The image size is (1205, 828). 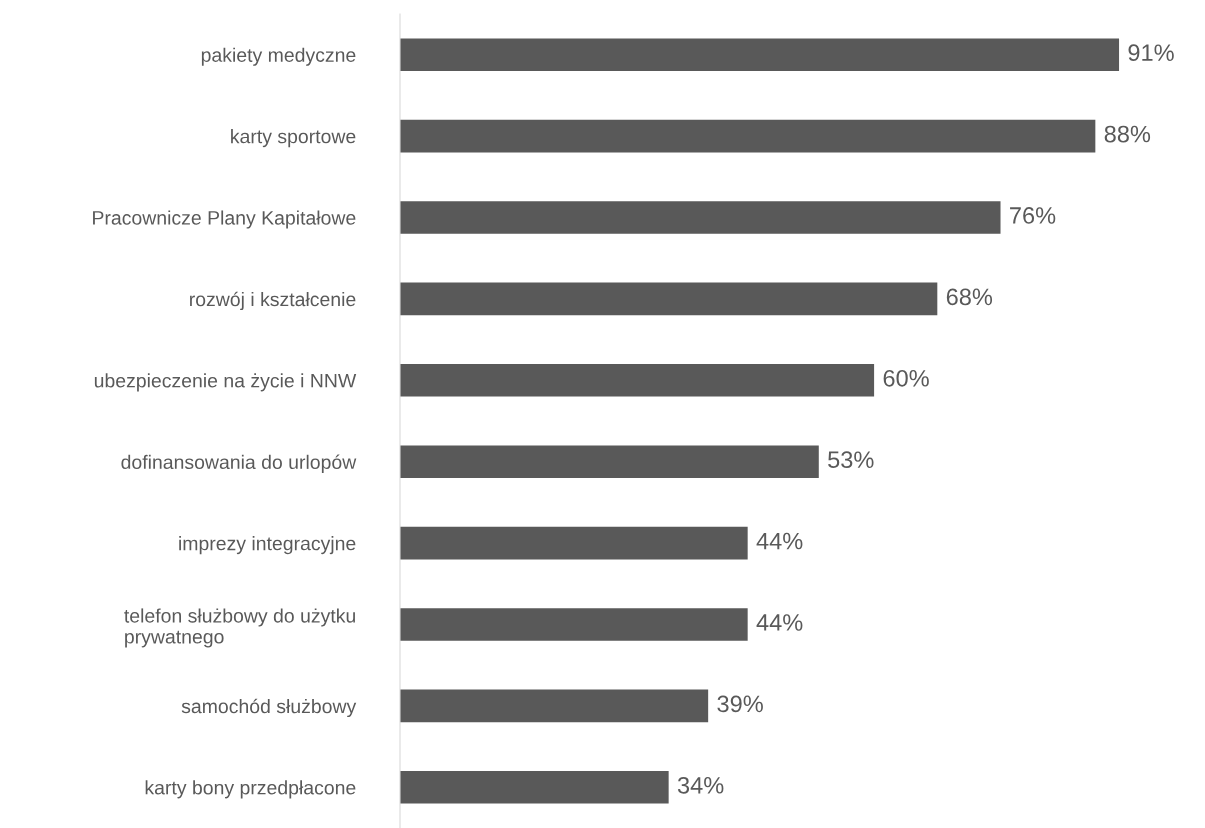 What do you see at coordinates (239, 463) in the screenshot?
I see `y-tick-label: dofinansowania do urlopów` at bounding box center [239, 463].